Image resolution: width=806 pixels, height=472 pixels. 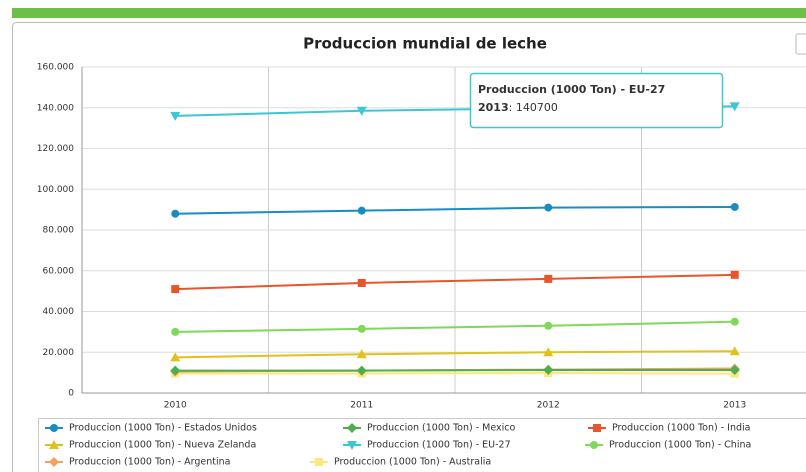 What do you see at coordinates (59, 353) in the screenshot?
I see `y-tick-label: 20.000` at bounding box center [59, 353].